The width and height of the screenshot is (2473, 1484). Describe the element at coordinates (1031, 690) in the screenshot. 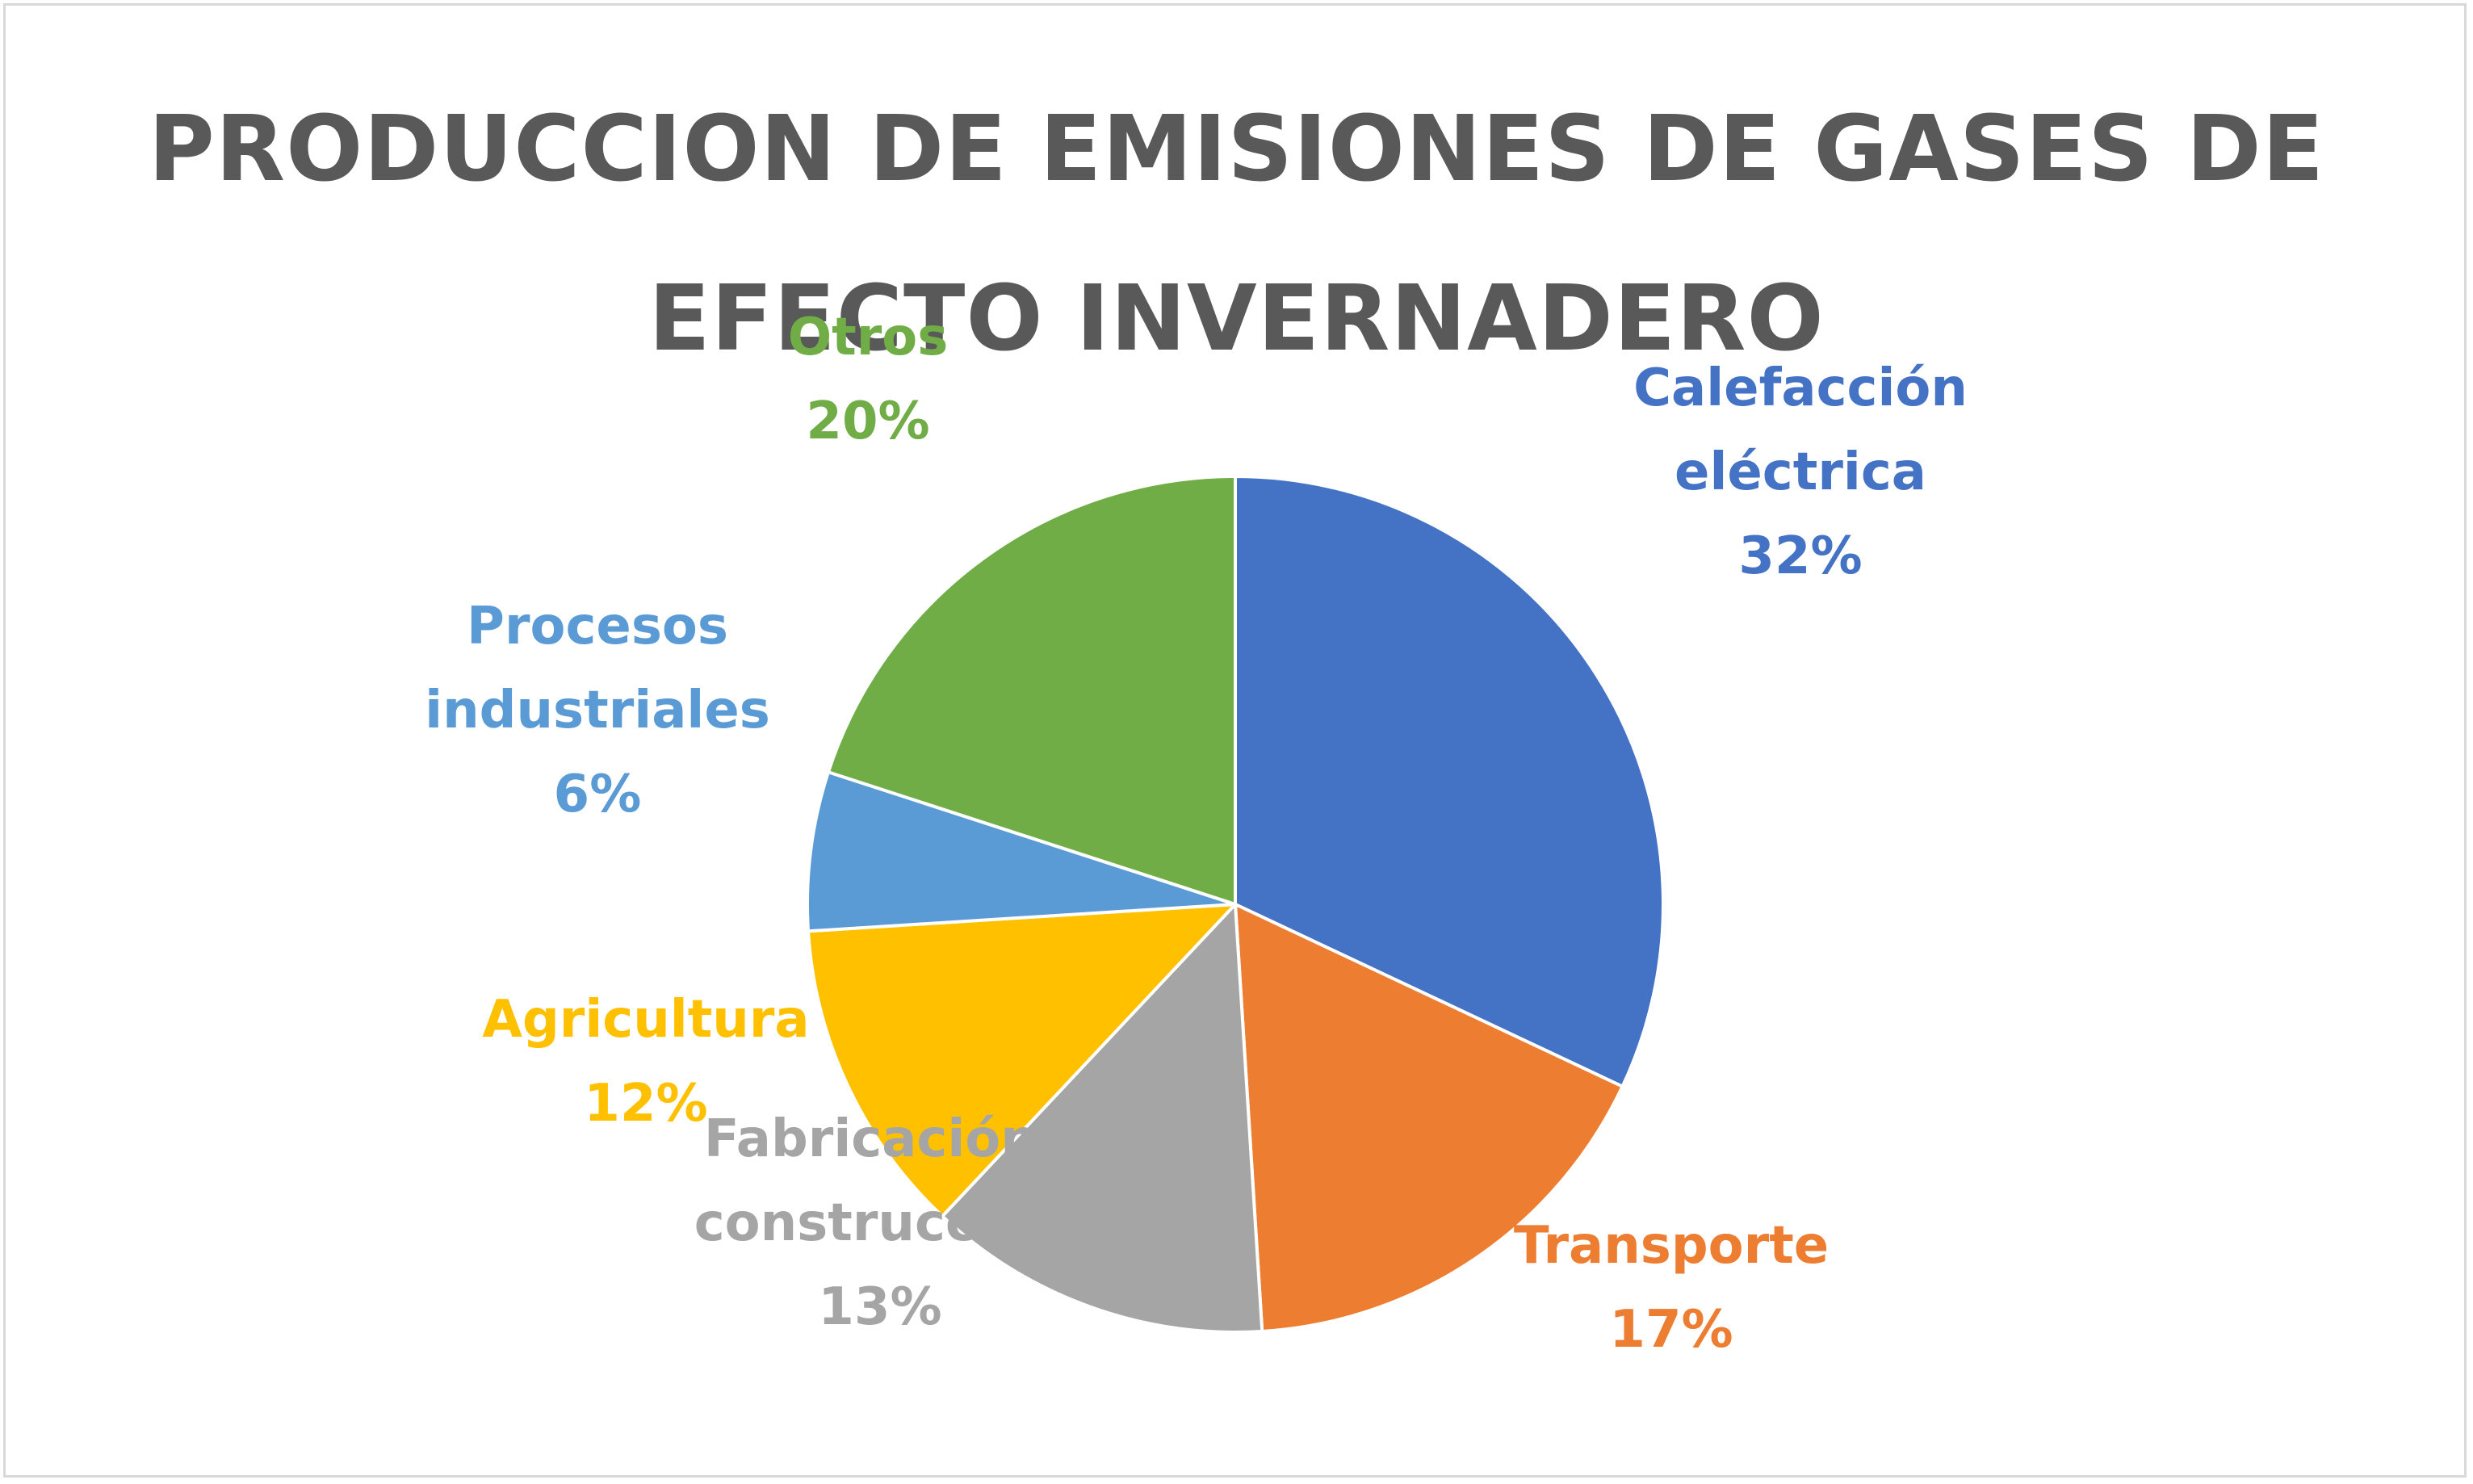

I see `pie-slice-otros` at that location.